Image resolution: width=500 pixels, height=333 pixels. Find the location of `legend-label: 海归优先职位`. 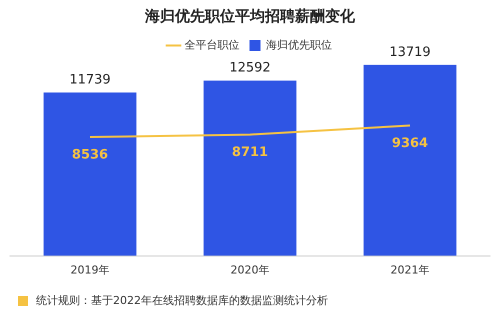

legend-label: 海归优先职位 is located at coordinates (299, 45).